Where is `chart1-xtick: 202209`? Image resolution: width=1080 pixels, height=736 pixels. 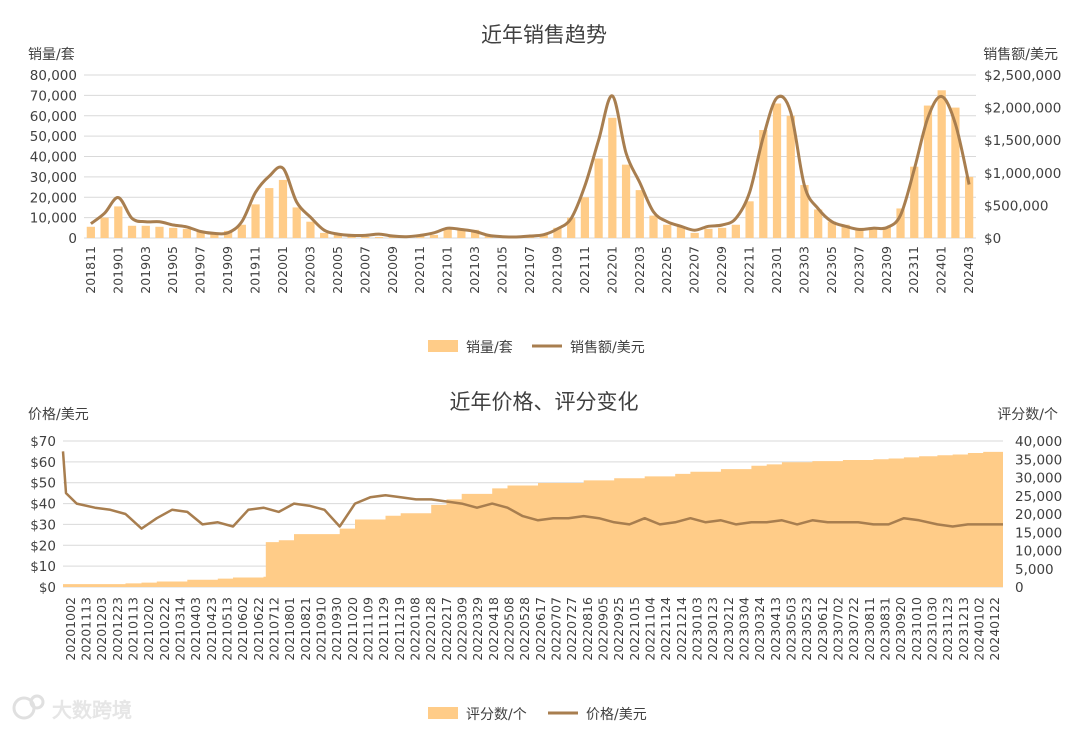
chart1-xtick: 202209 is located at coordinates (721, 270).